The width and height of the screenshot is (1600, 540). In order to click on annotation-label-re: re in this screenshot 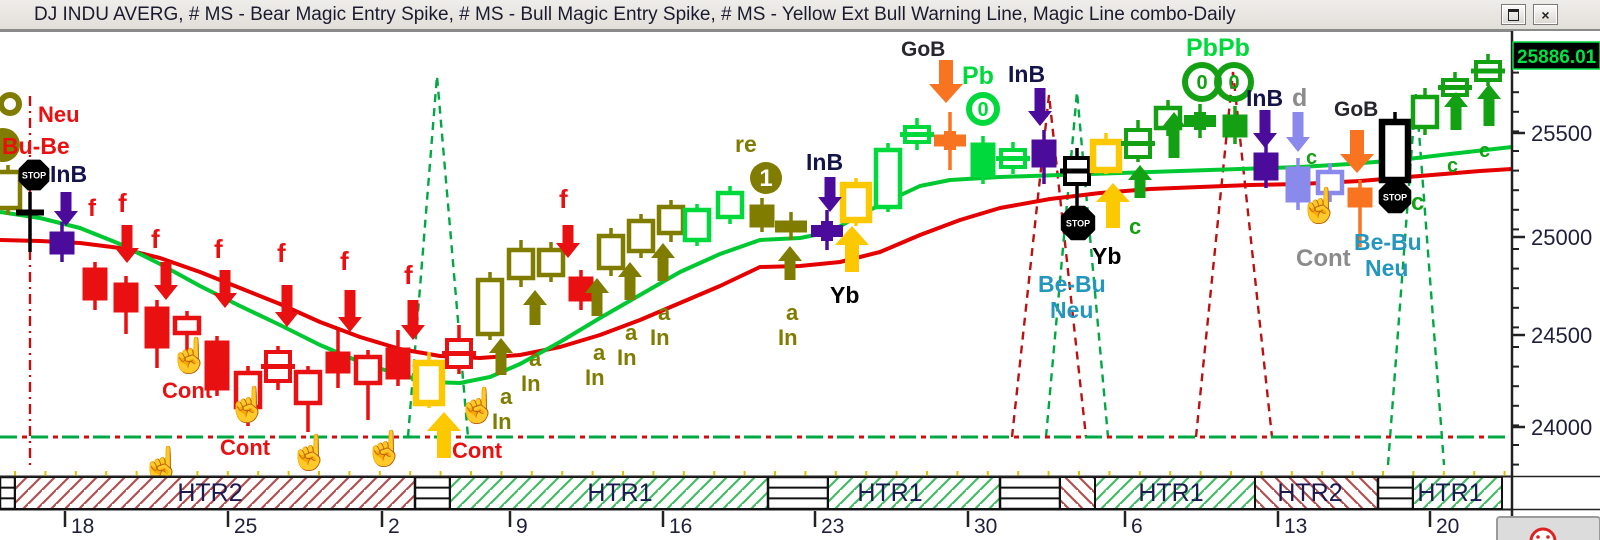, I will do `click(746, 144)`.